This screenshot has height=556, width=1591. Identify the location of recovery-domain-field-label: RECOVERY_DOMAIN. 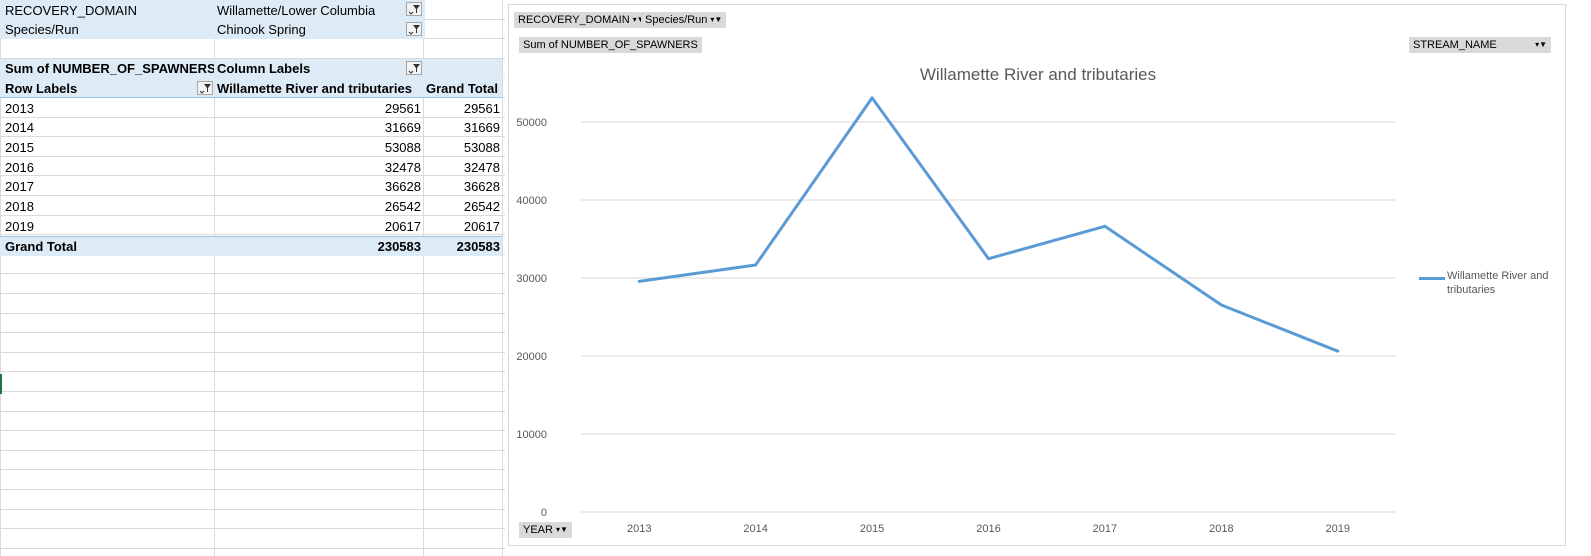
(574, 20).